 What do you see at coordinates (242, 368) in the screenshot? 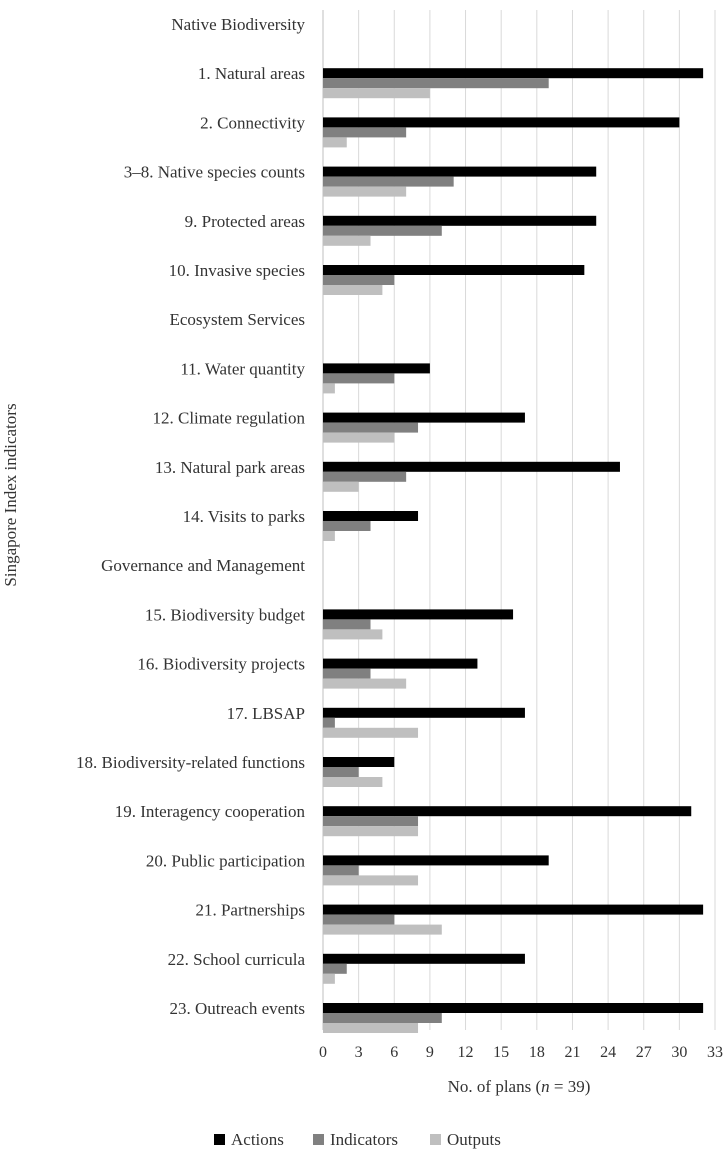
I see `category-label: 11. Water quantity` at bounding box center [242, 368].